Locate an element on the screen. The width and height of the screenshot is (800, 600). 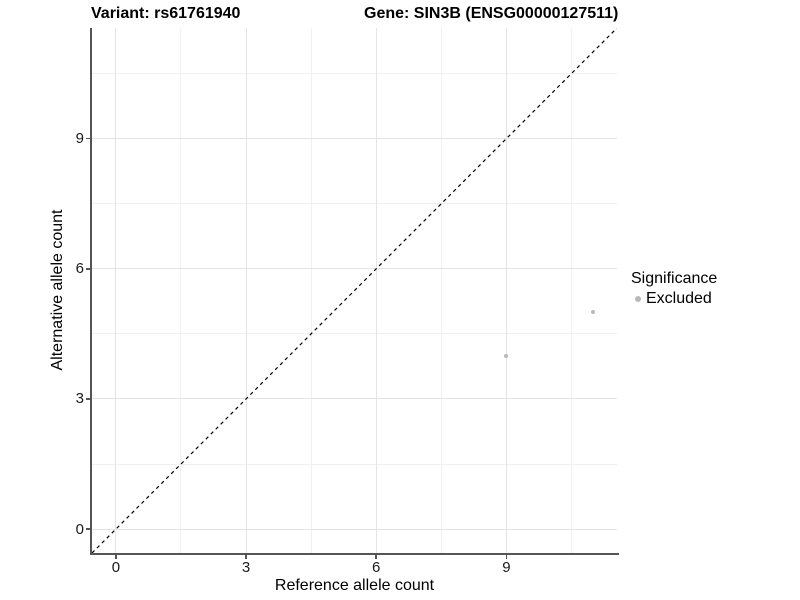
y-tick-label: 6 is located at coordinates (79, 269).